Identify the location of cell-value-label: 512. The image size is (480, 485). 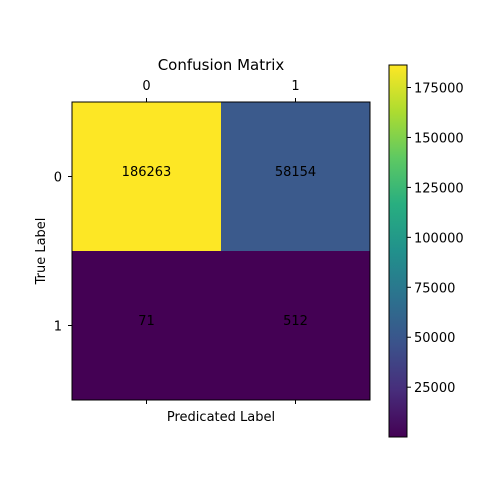
(295, 321).